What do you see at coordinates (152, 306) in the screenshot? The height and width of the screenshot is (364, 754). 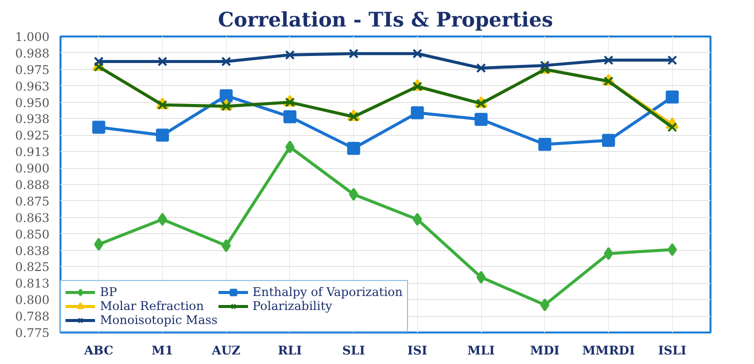 I see `legend-label: Molar Refraction` at bounding box center [152, 306].